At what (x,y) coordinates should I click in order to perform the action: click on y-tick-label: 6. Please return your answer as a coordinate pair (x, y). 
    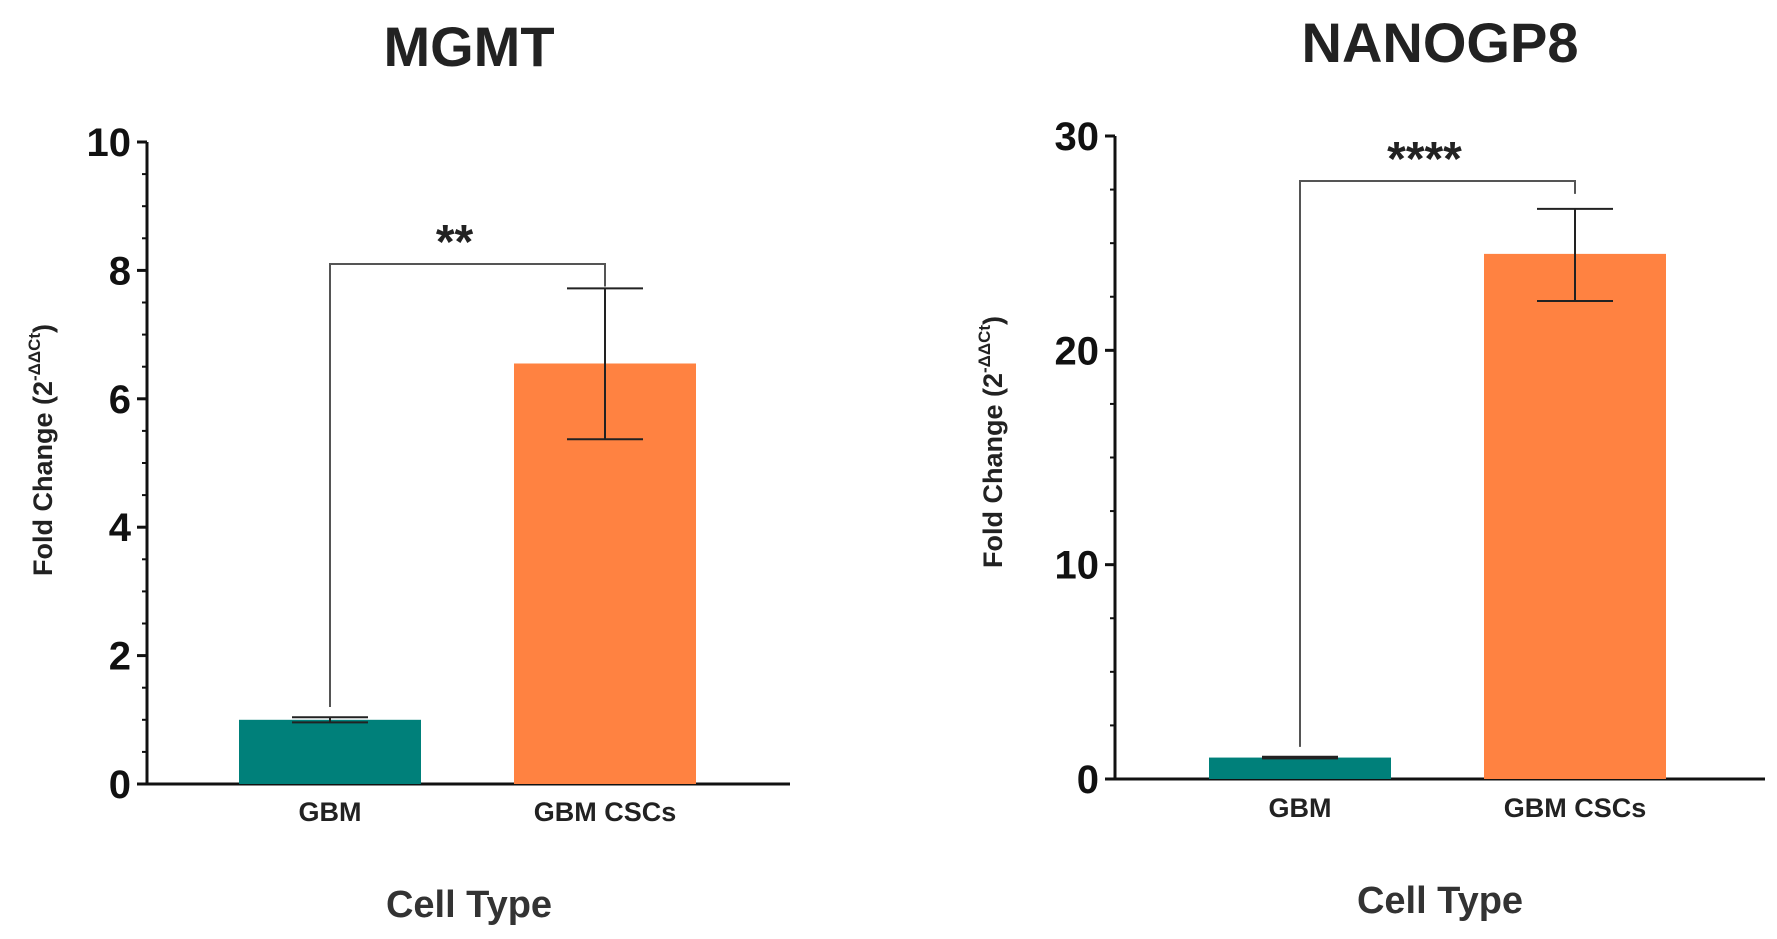
    Looking at the image, I should click on (120, 400).